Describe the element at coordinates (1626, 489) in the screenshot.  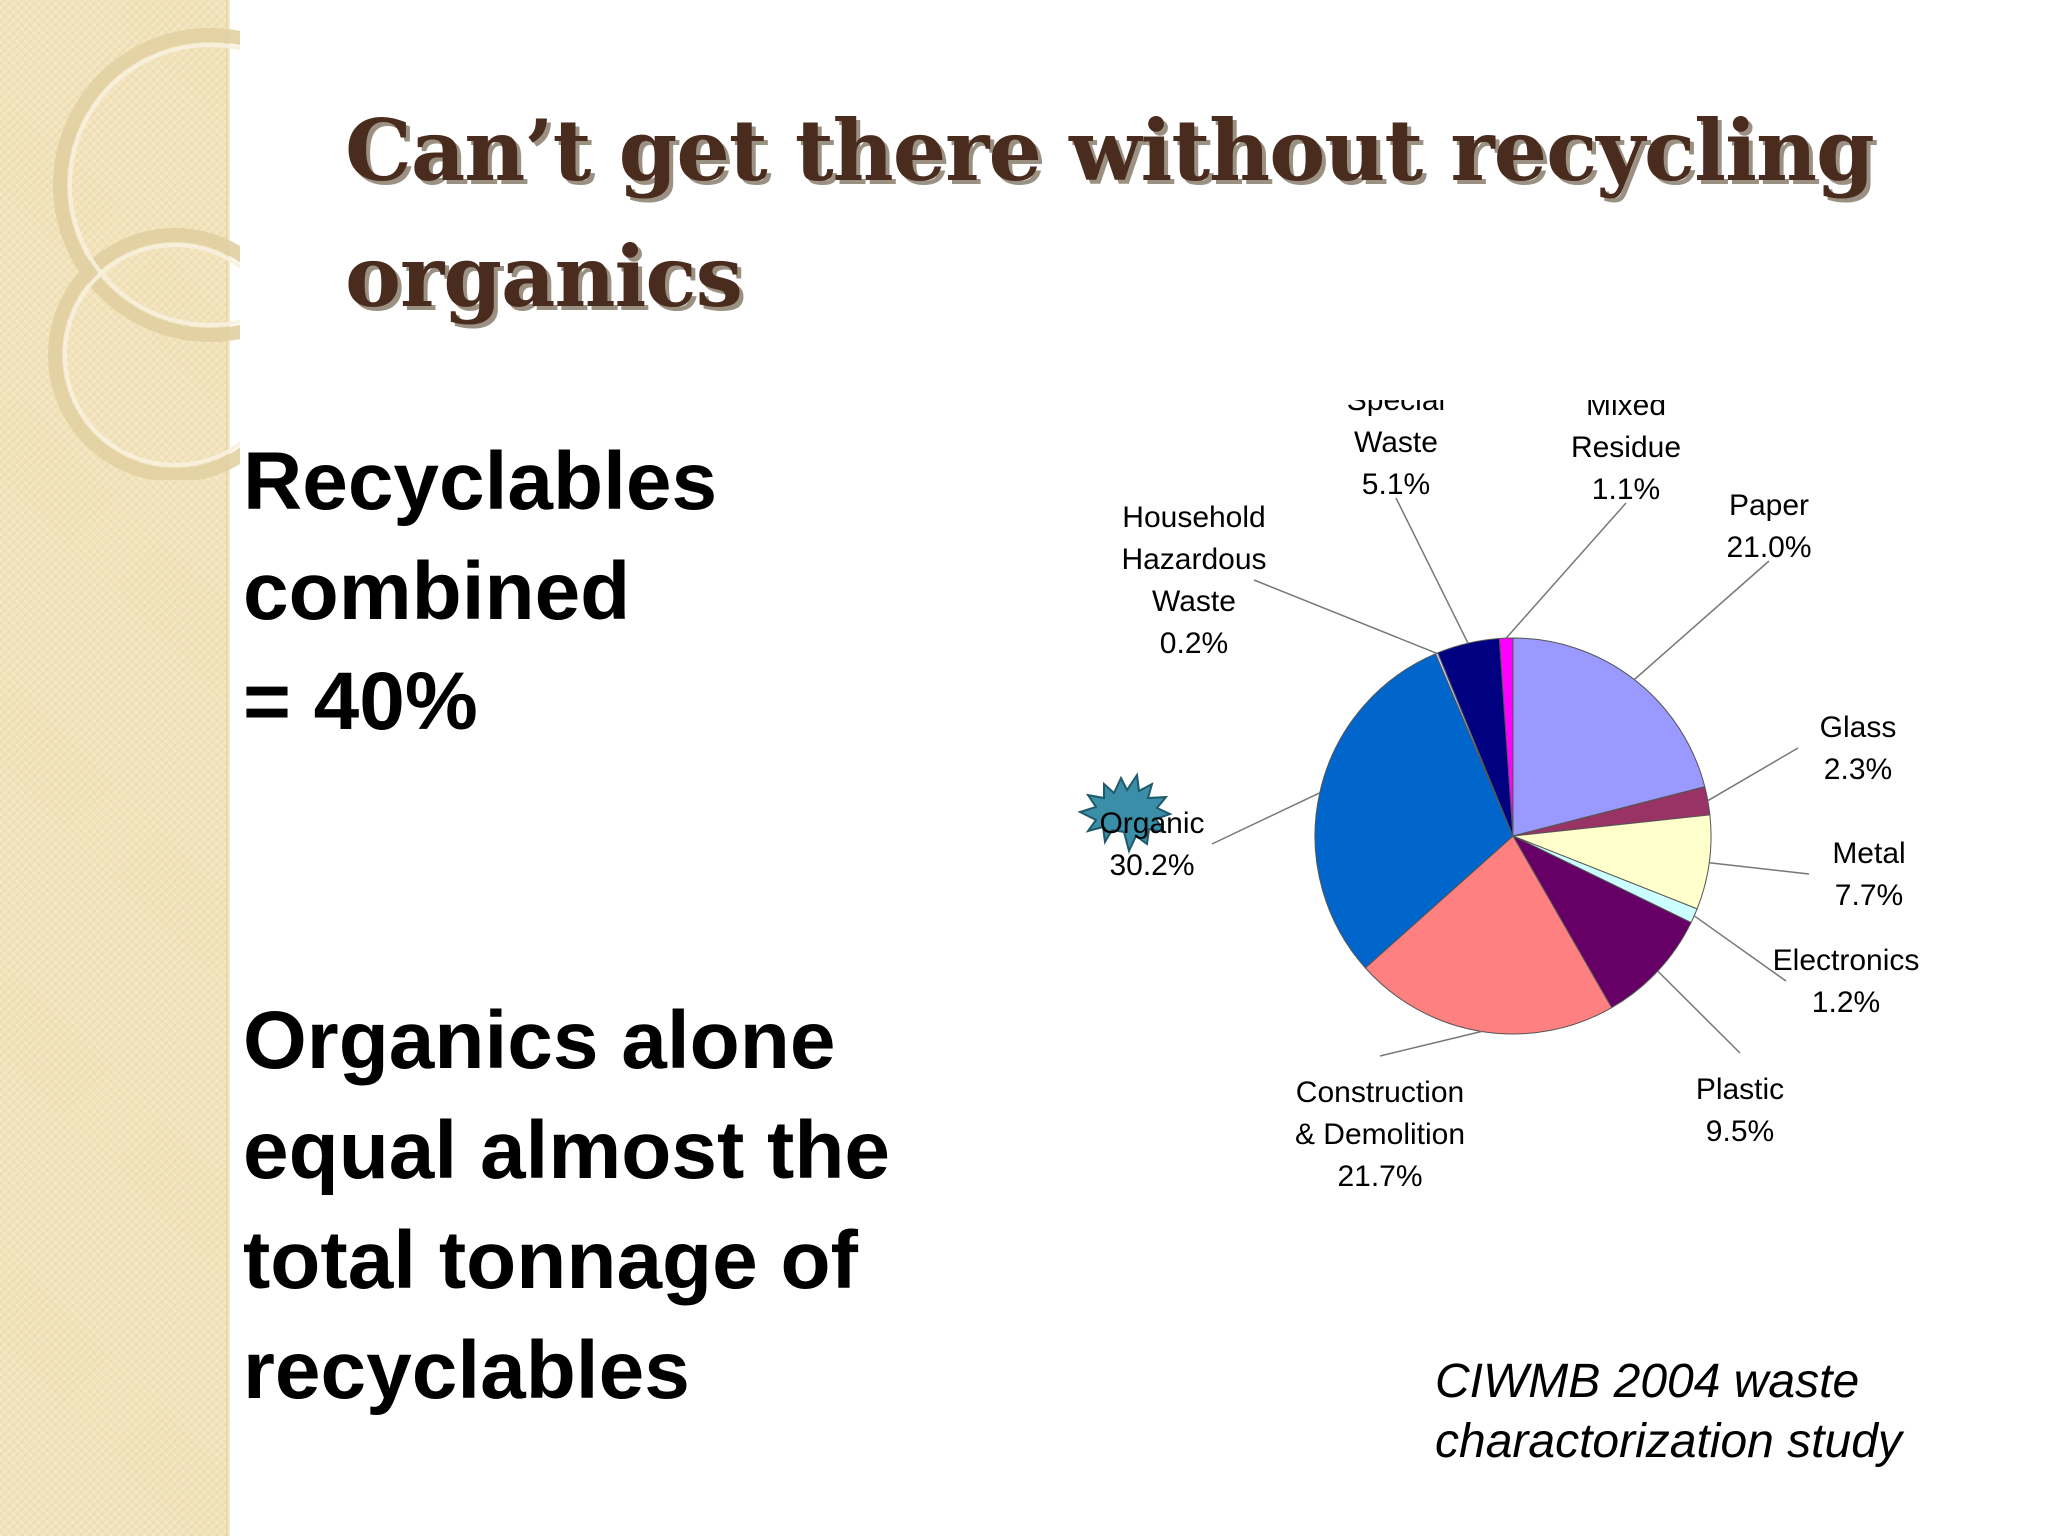
I see `pie-label-line: 1.1%` at that location.